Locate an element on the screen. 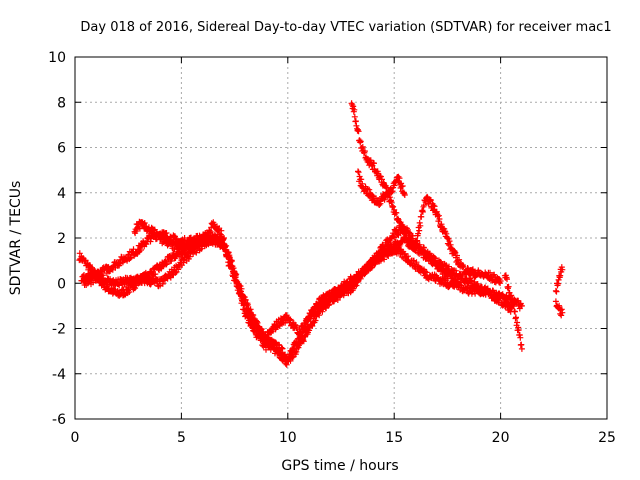 The image size is (640, 480). series-track-e is located at coordinates (426, 193).